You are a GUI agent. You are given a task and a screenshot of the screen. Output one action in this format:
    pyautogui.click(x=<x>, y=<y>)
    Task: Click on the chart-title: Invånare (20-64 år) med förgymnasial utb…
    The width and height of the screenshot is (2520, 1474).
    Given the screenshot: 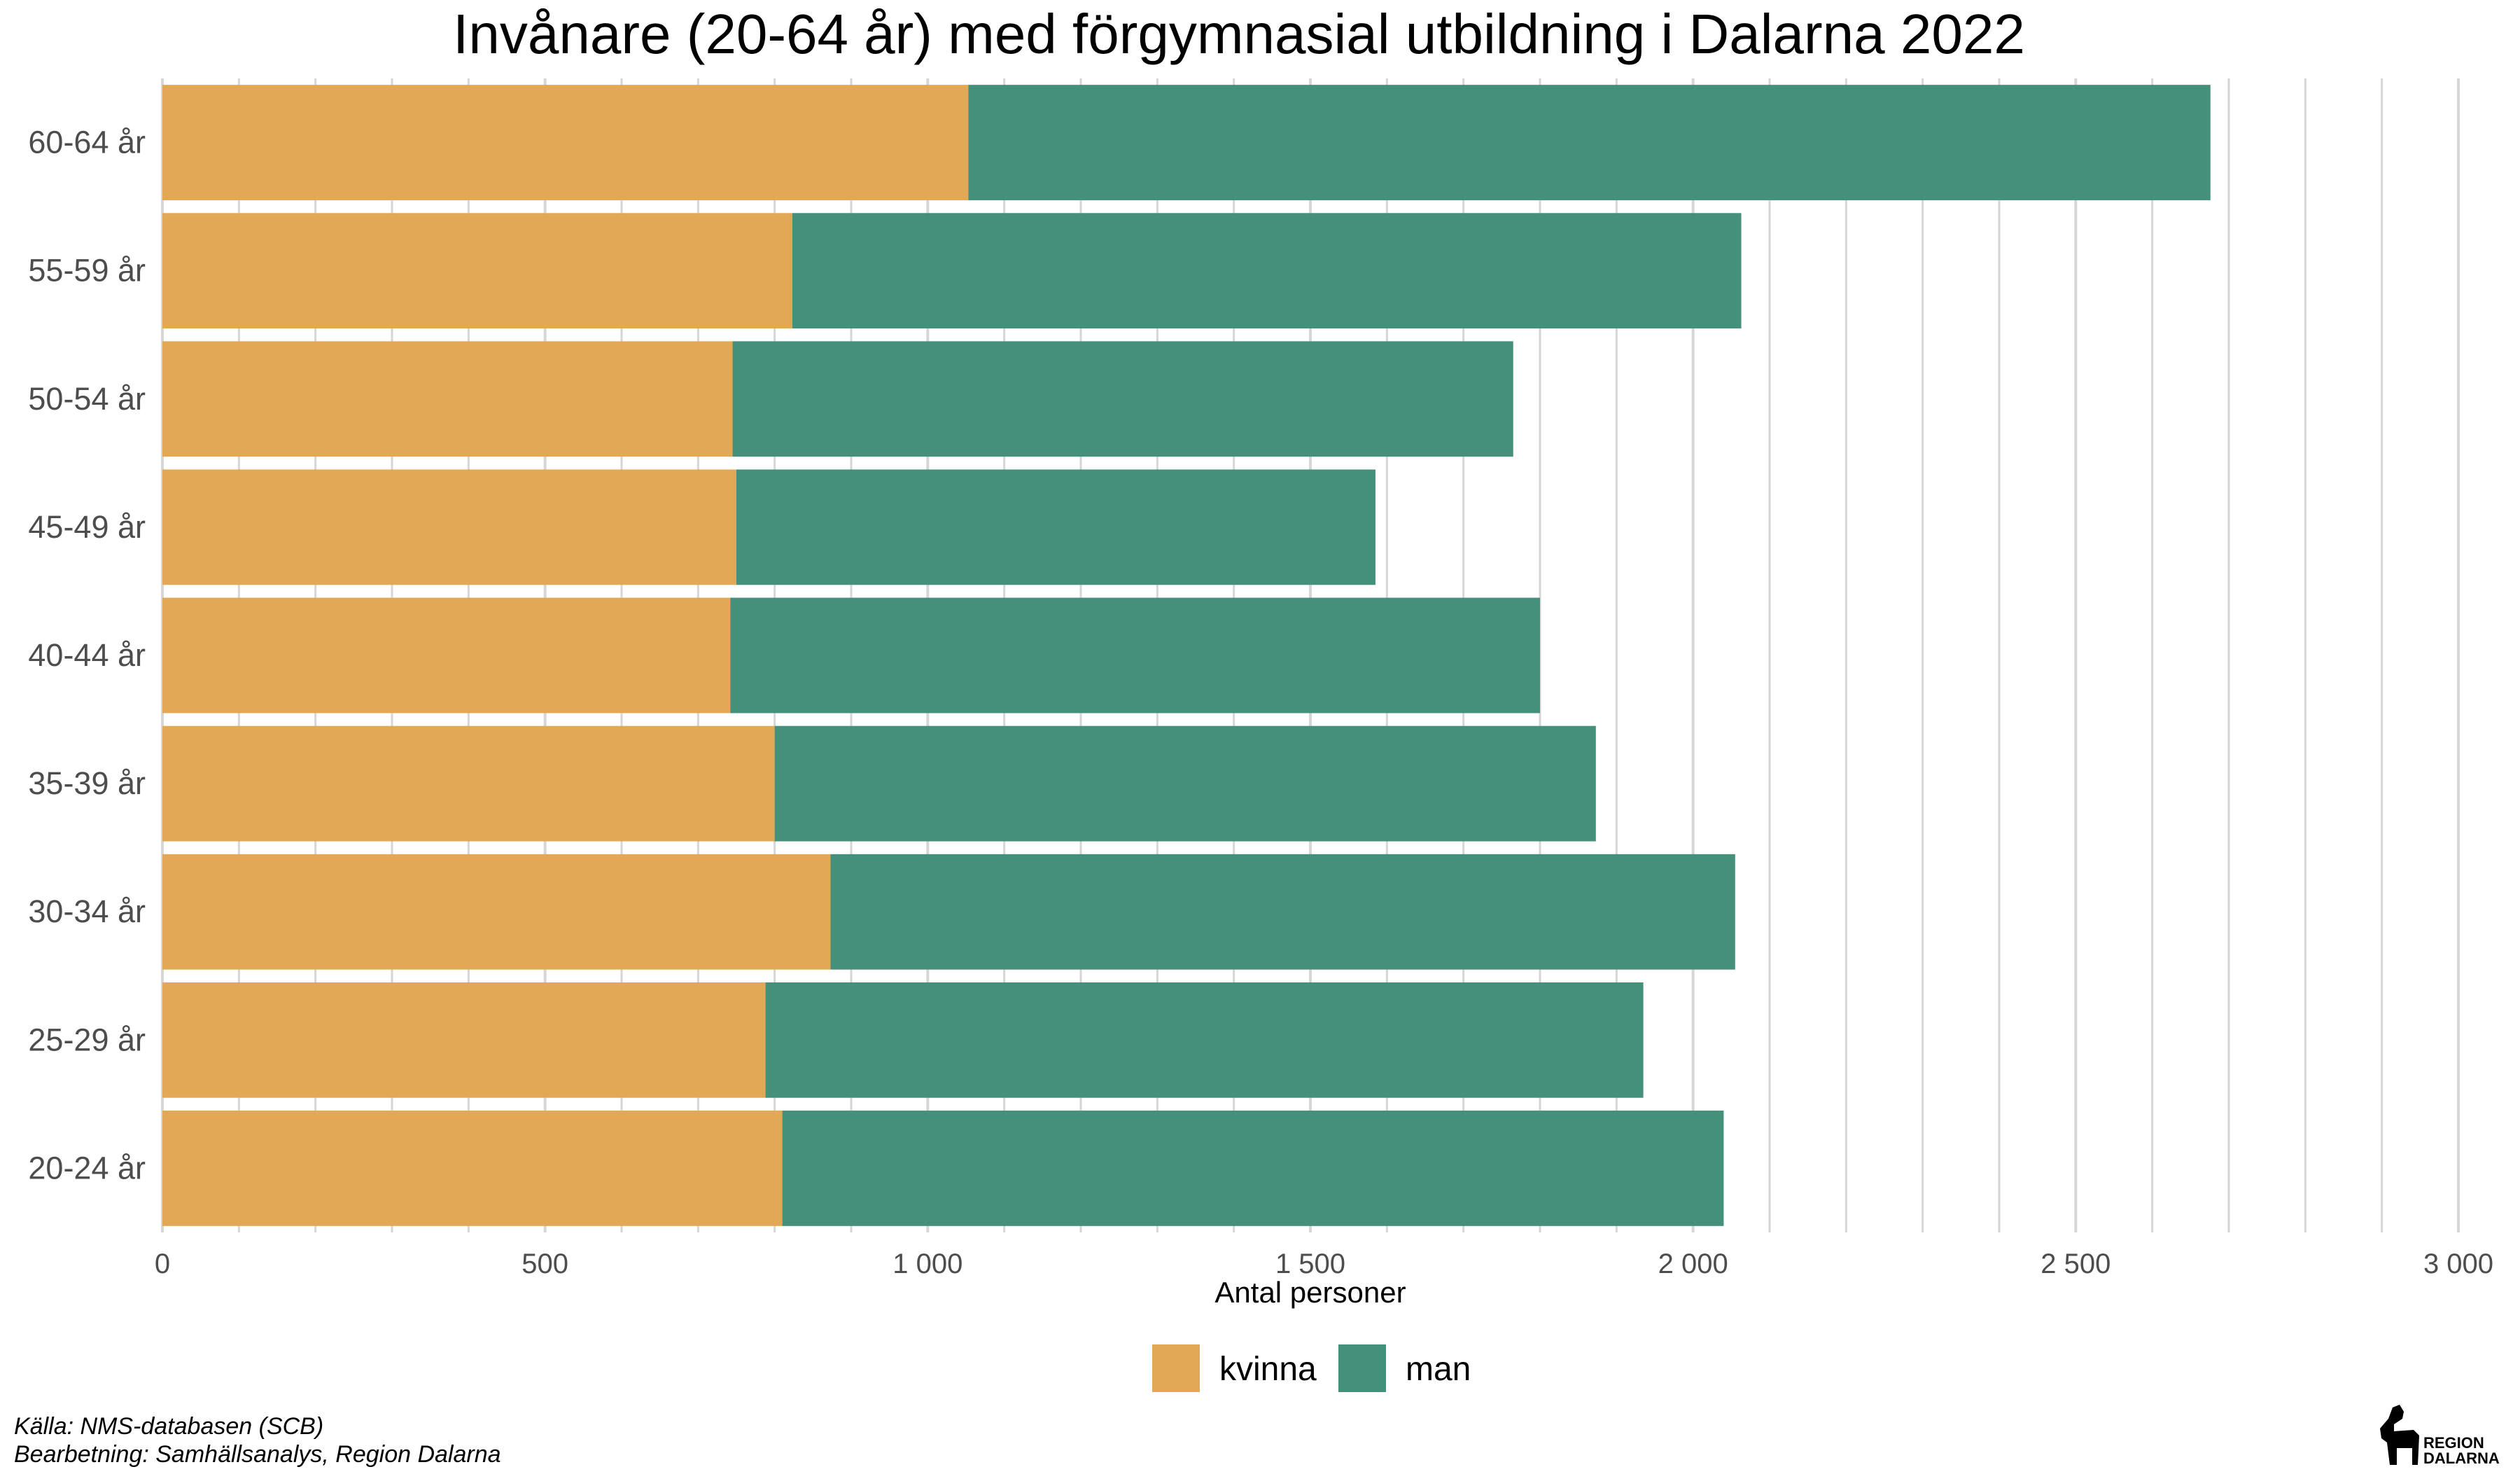 What is the action you would take?
    pyautogui.click(x=1239, y=34)
    